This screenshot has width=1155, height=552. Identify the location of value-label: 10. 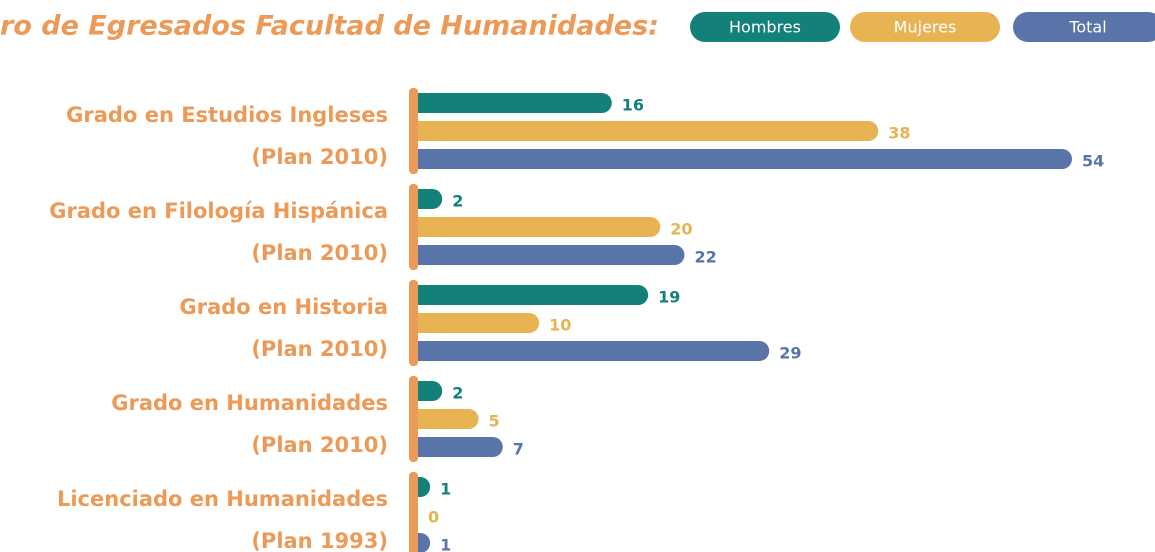
(560, 325).